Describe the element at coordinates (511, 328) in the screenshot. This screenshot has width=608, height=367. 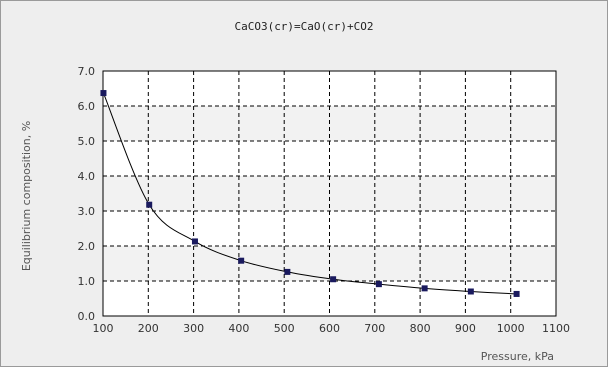
I see `x-tick-label: 1000` at that location.